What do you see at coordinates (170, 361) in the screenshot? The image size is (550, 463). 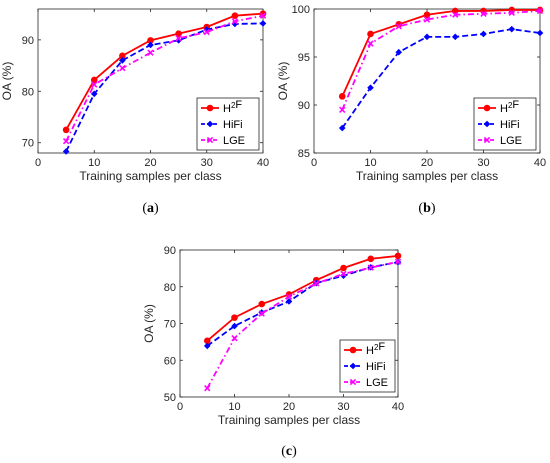 I see `y-tick-label: 60` at bounding box center [170, 361].